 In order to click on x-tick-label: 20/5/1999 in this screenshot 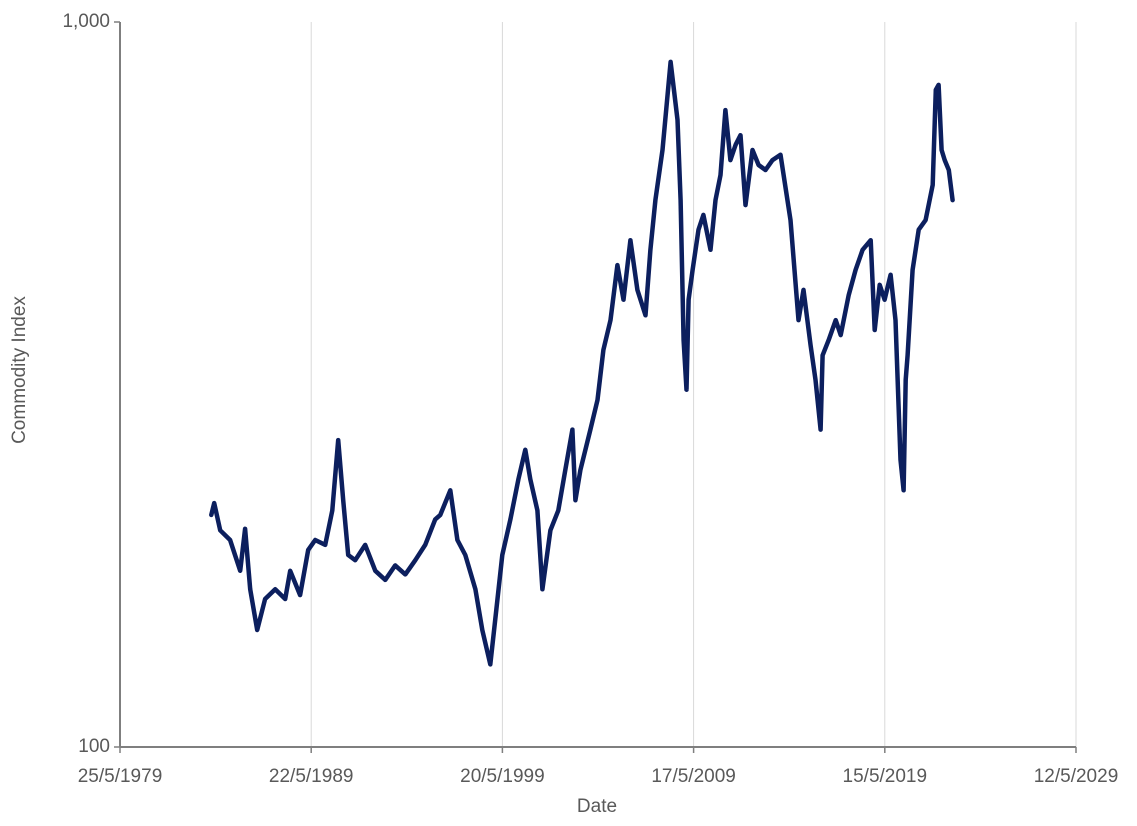, I will do `click(502, 776)`.